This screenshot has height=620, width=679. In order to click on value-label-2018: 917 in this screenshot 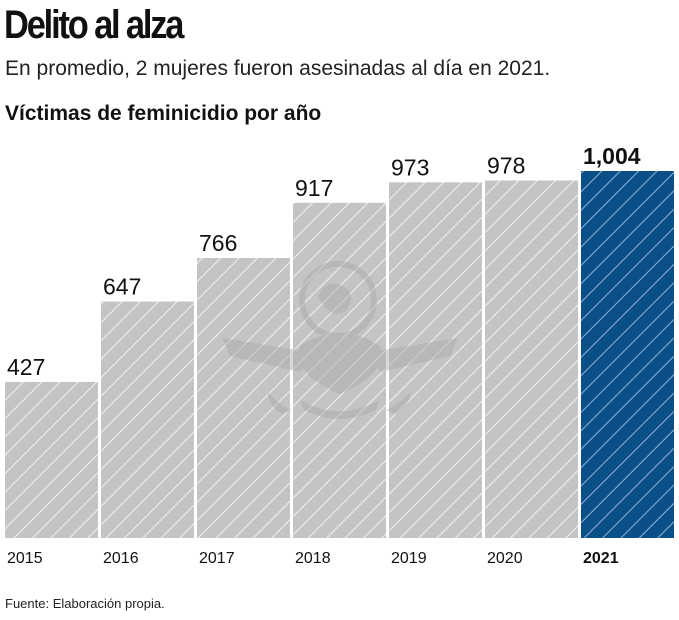, I will do `click(314, 188)`.